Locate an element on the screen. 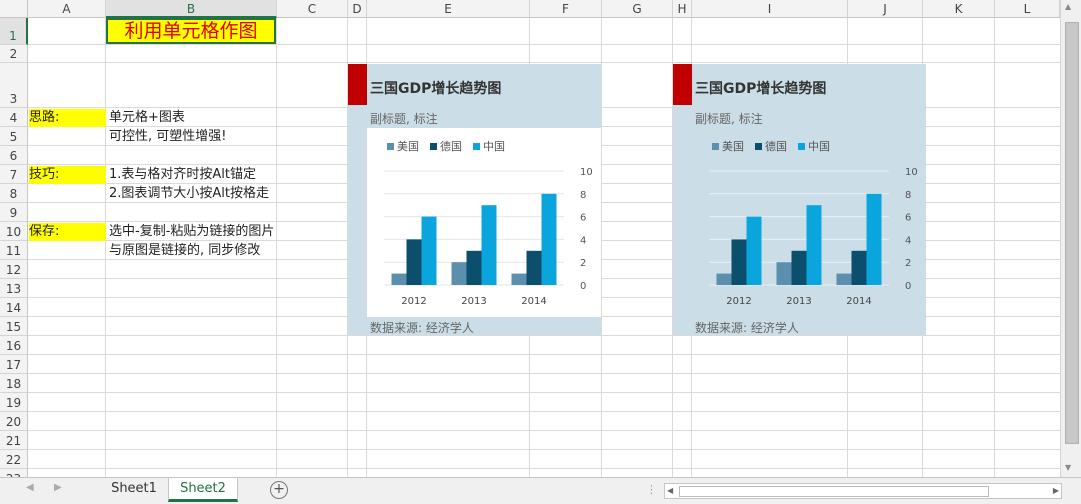 Image resolution: width=1081 pixels, height=504 pixels. row-header-7: 7 is located at coordinates (14, 174).